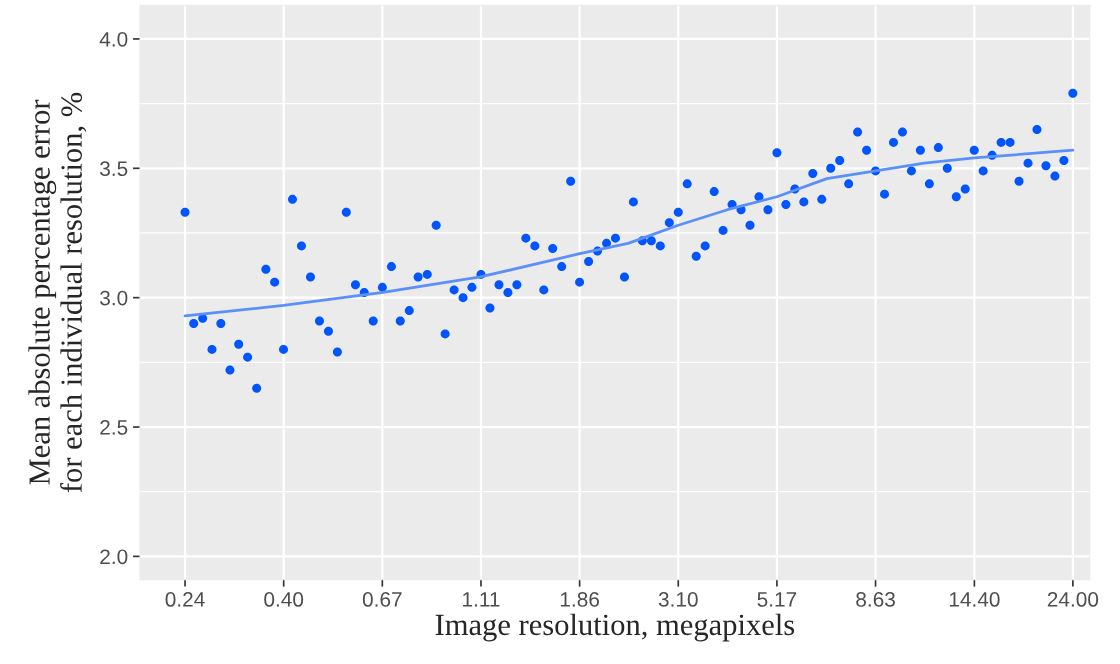 The width and height of the screenshot is (1120, 664). Describe the element at coordinates (382, 599) in the screenshot. I see `x-tick-label: 0.67` at that location.